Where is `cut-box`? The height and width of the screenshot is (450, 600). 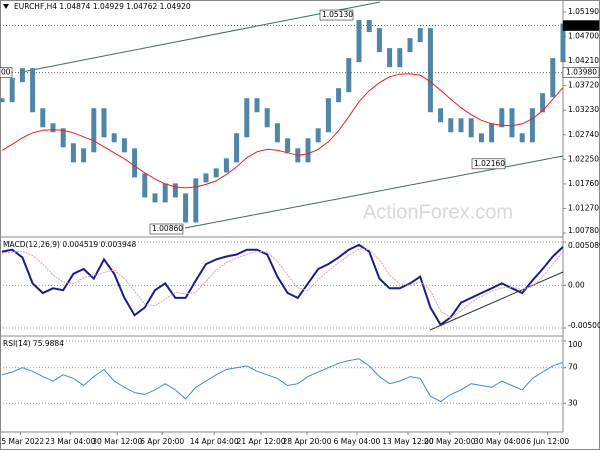 cut-box is located at coordinates (6, 72).